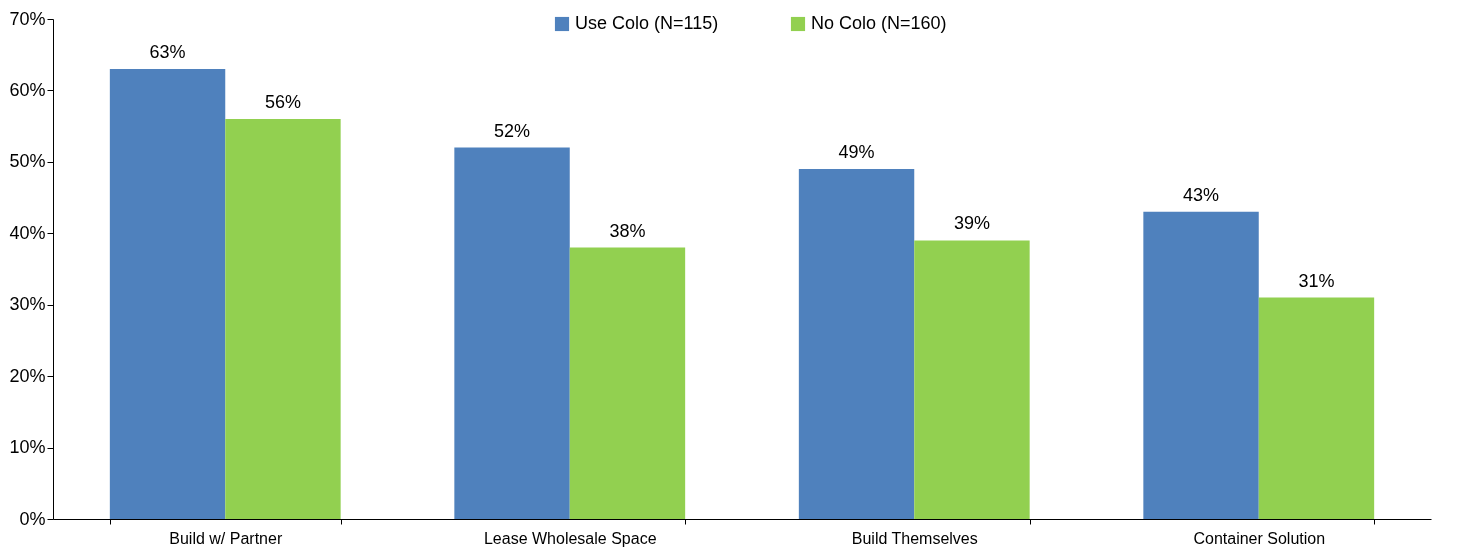 The height and width of the screenshot is (556, 1466). Describe the element at coordinates (570, 538) in the screenshot. I see `x-tick-label: Lease Wholesale Space` at that location.